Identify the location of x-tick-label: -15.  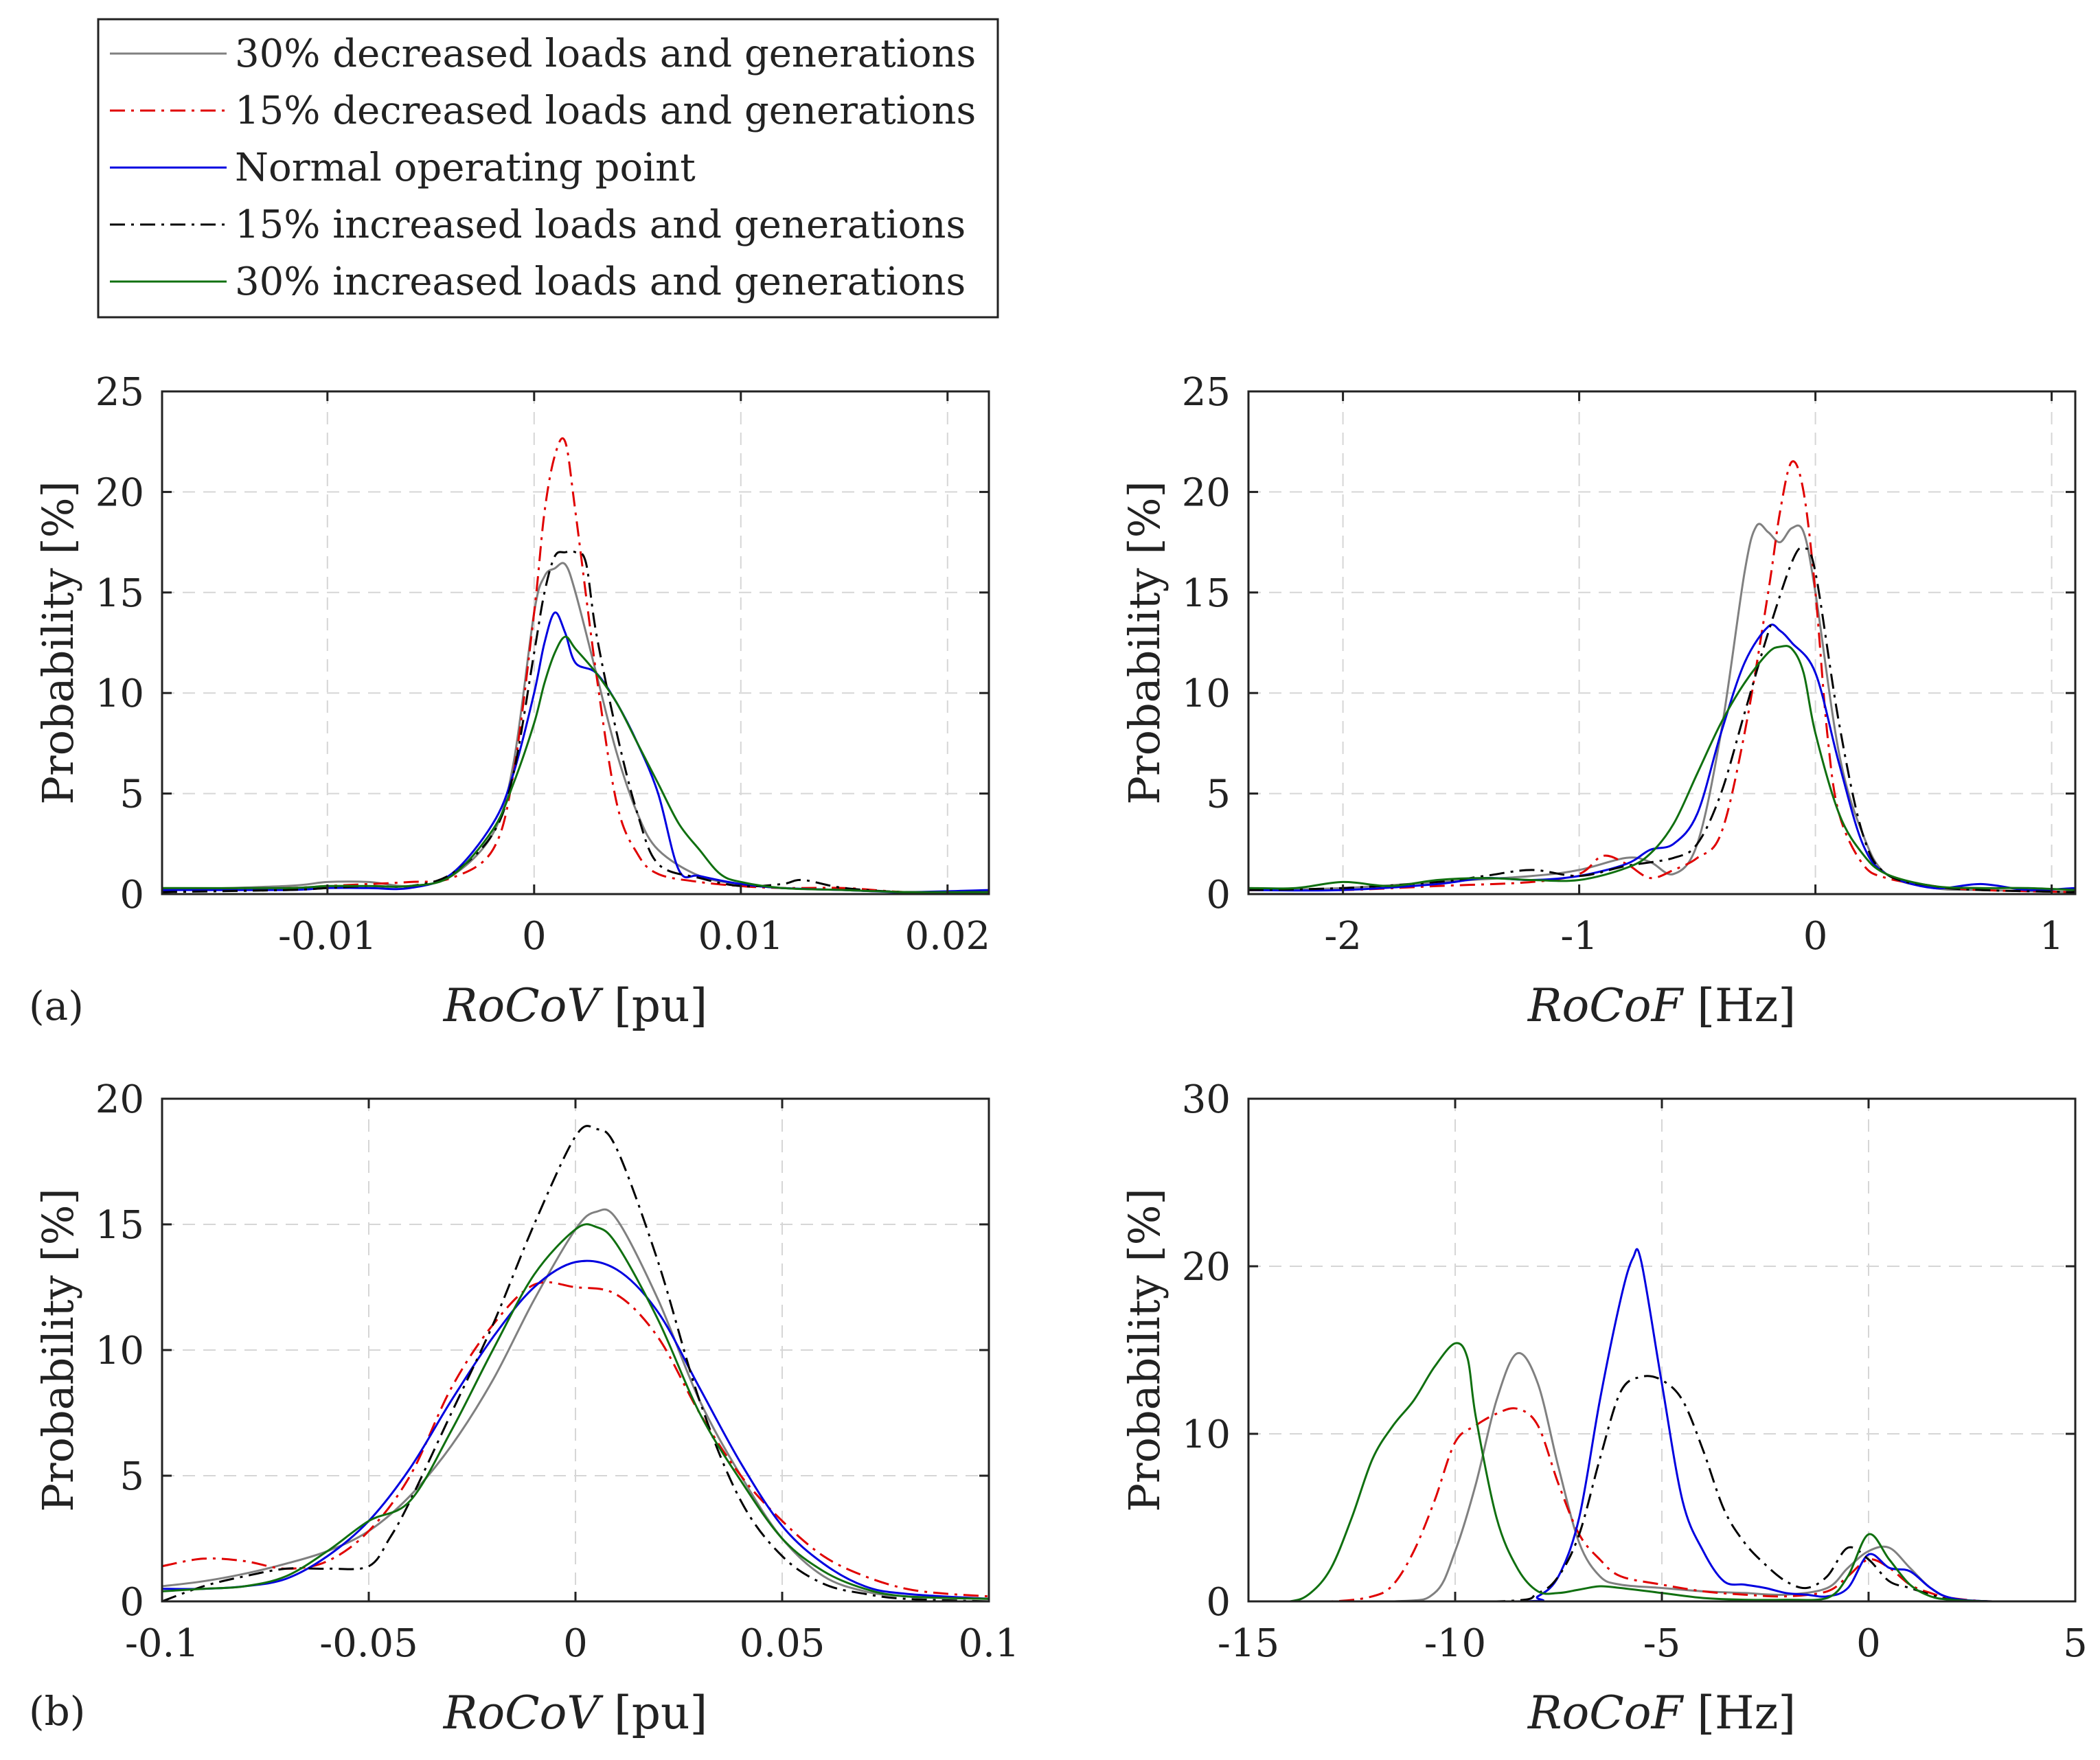
(1248, 1644).